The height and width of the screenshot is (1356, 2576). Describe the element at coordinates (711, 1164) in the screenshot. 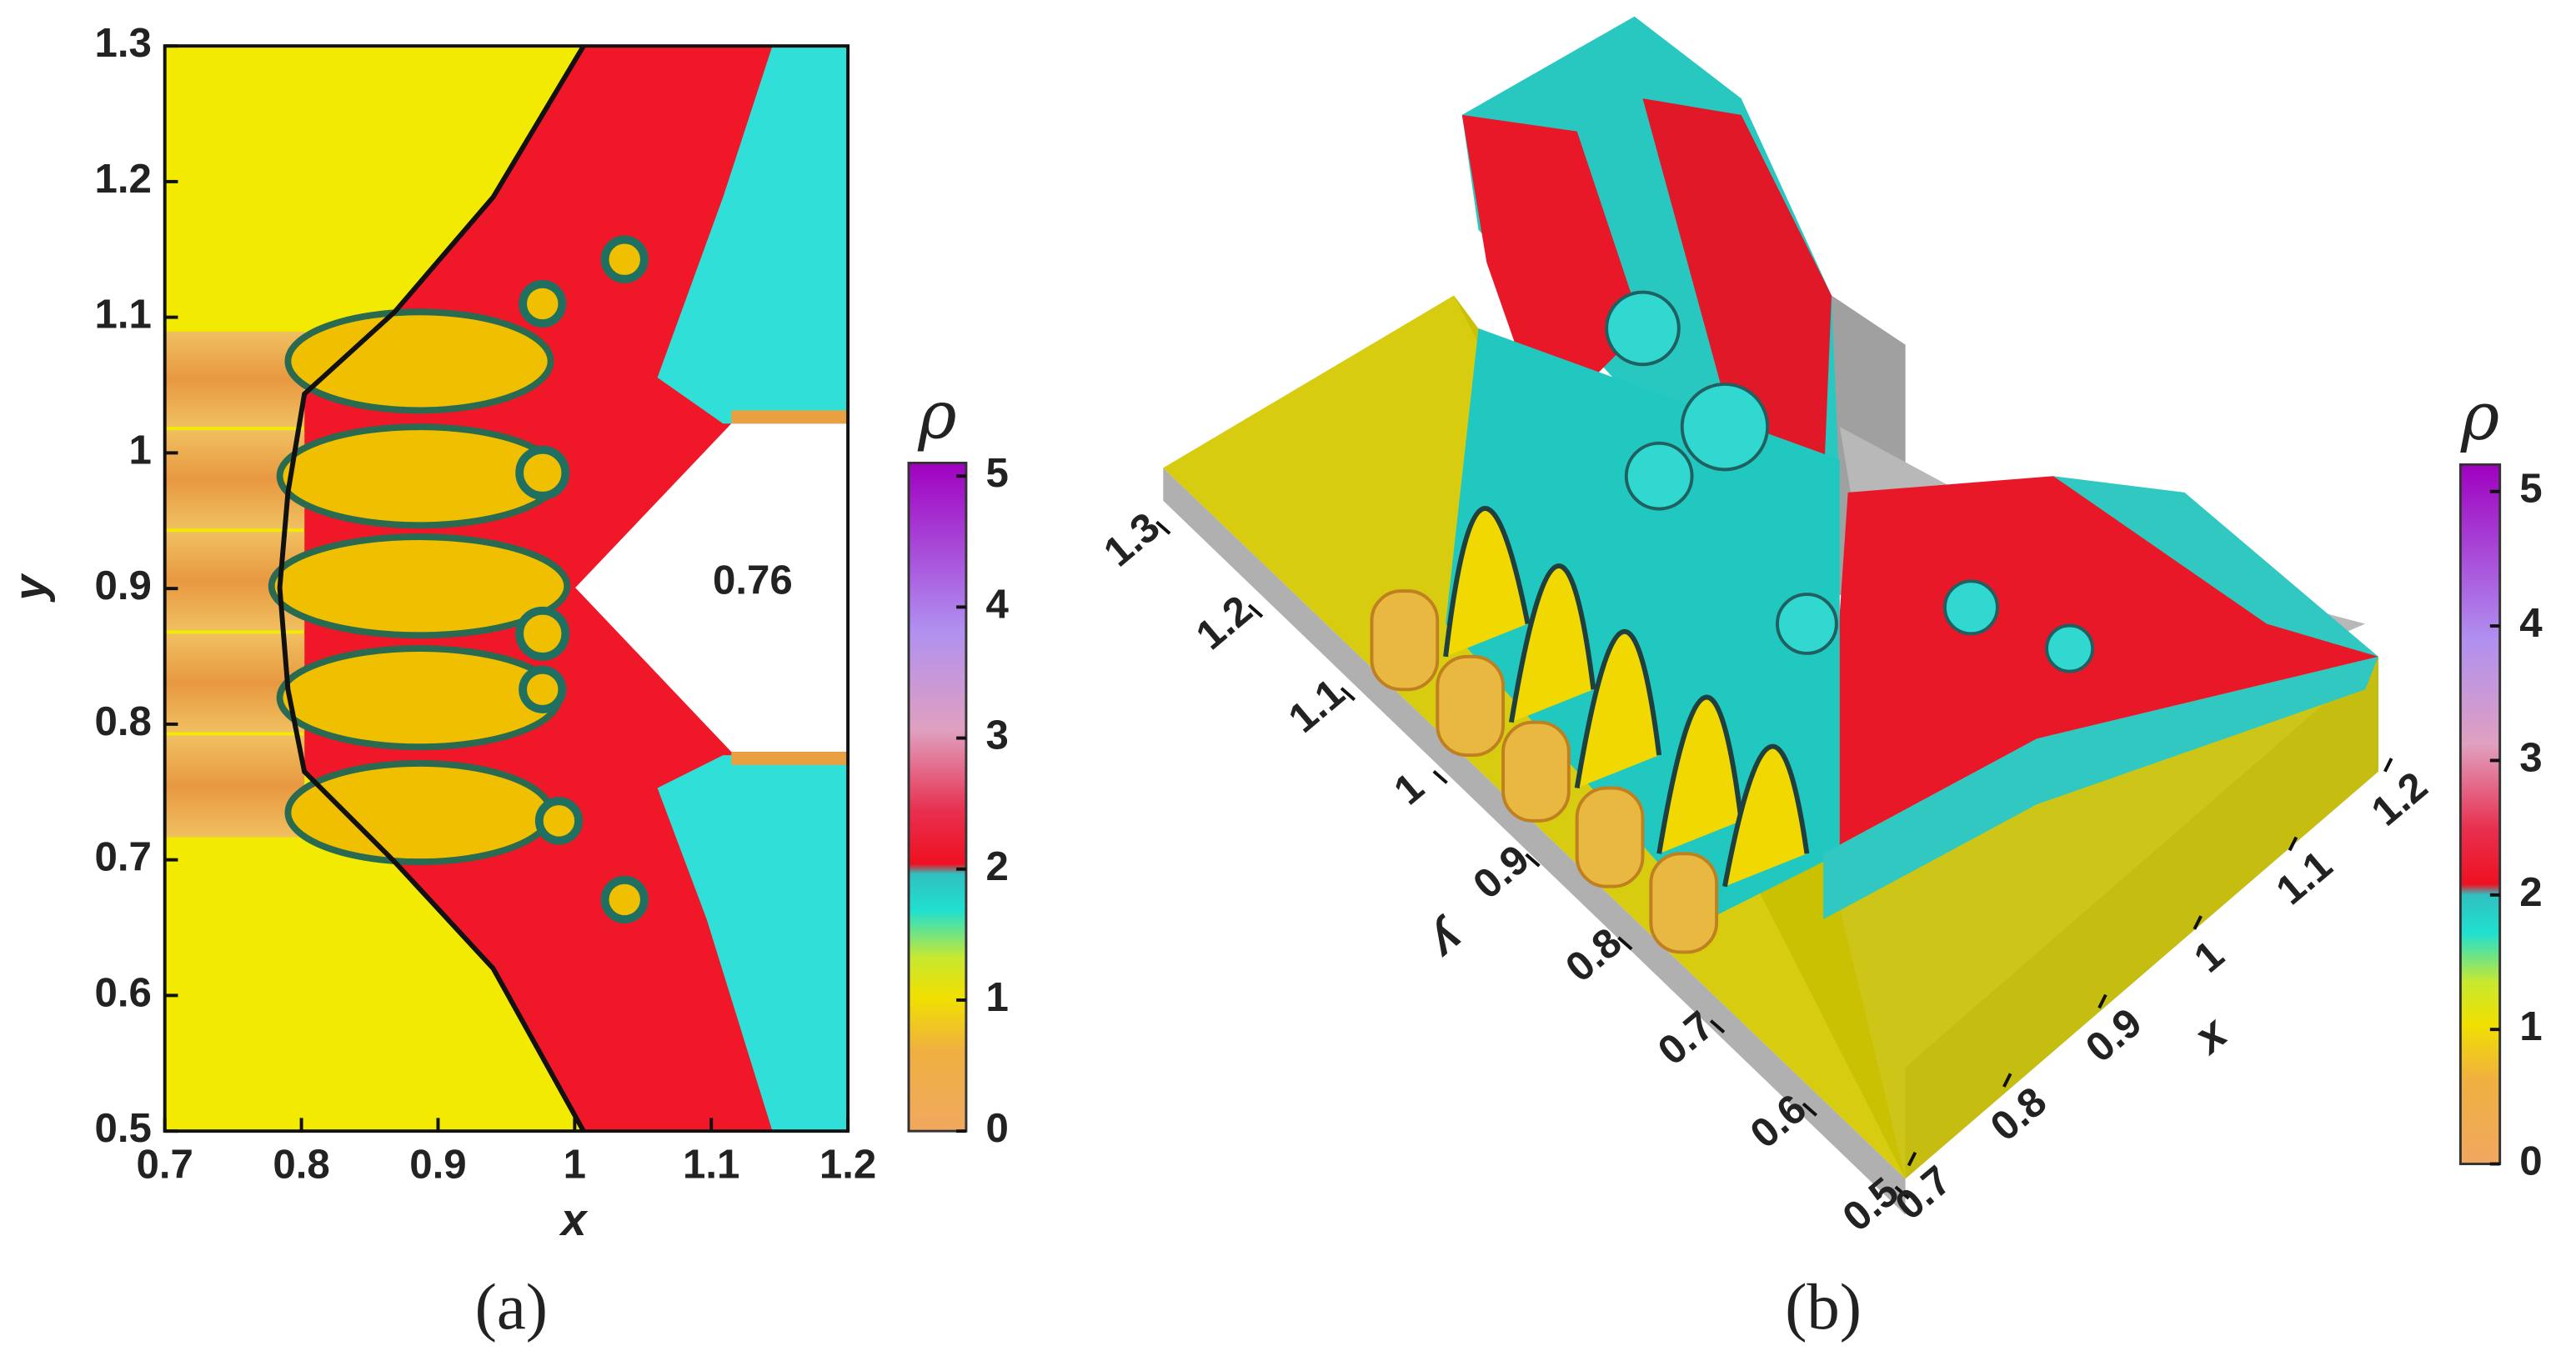

I see `x-tick-label: 1.1` at that location.